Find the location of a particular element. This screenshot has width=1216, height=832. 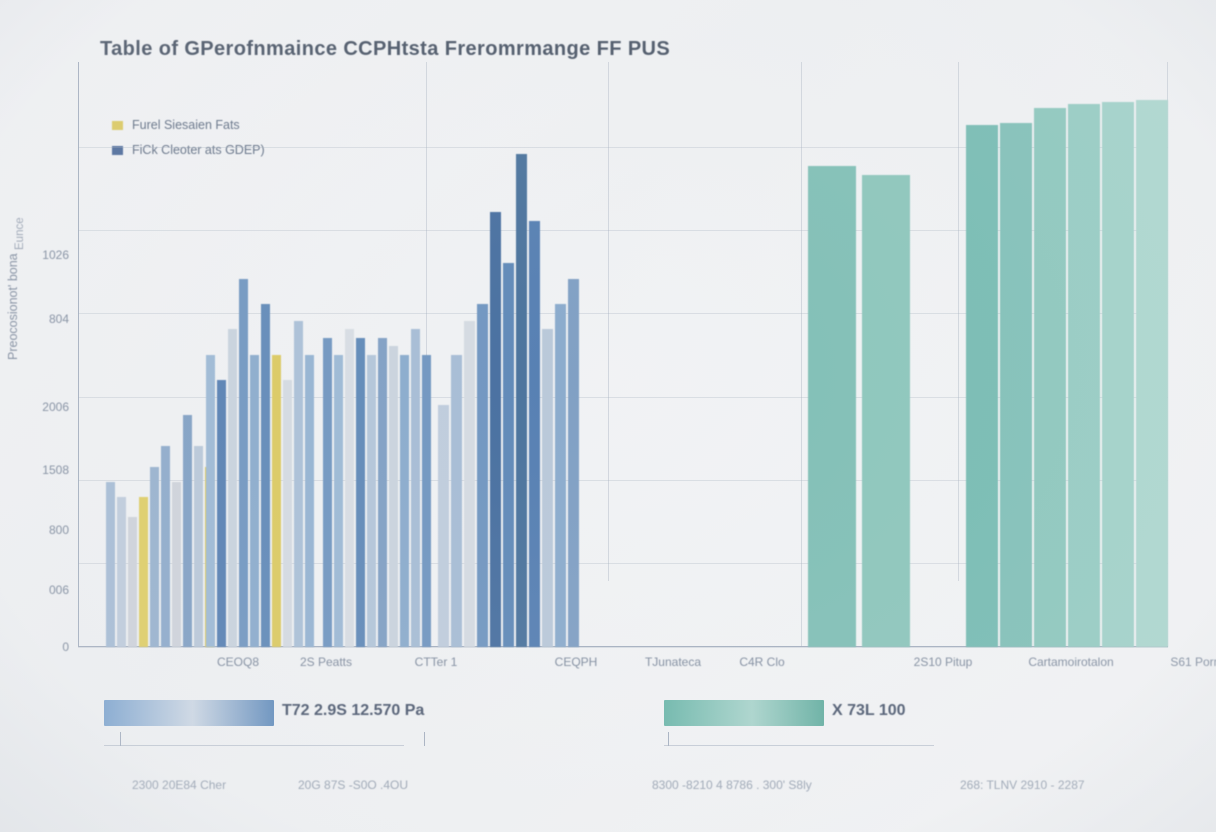

y-tick-label: 2006 is located at coordinates (55, 407).